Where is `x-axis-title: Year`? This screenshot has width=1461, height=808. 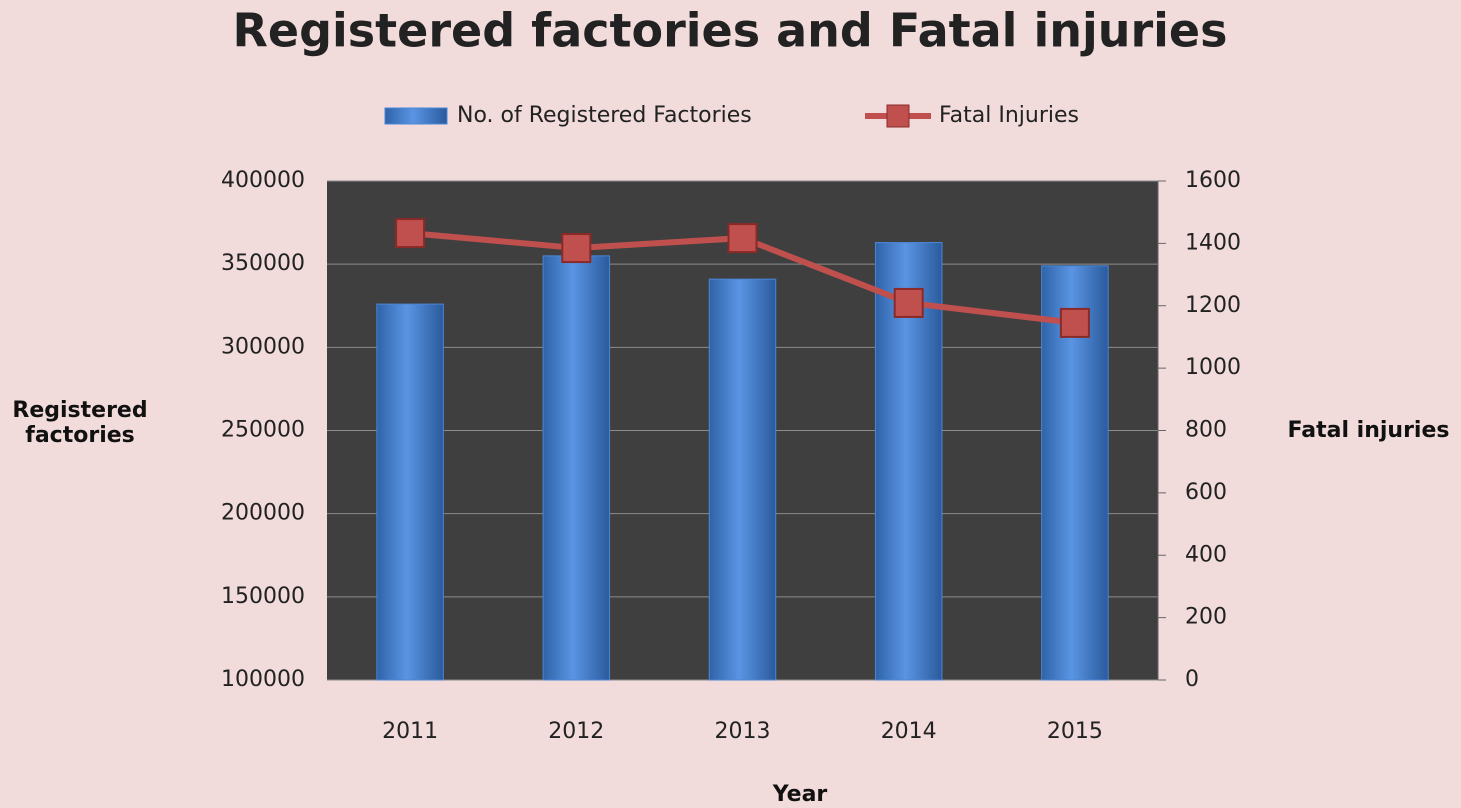 x-axis-title: Year is located at coordinates (800, 794).